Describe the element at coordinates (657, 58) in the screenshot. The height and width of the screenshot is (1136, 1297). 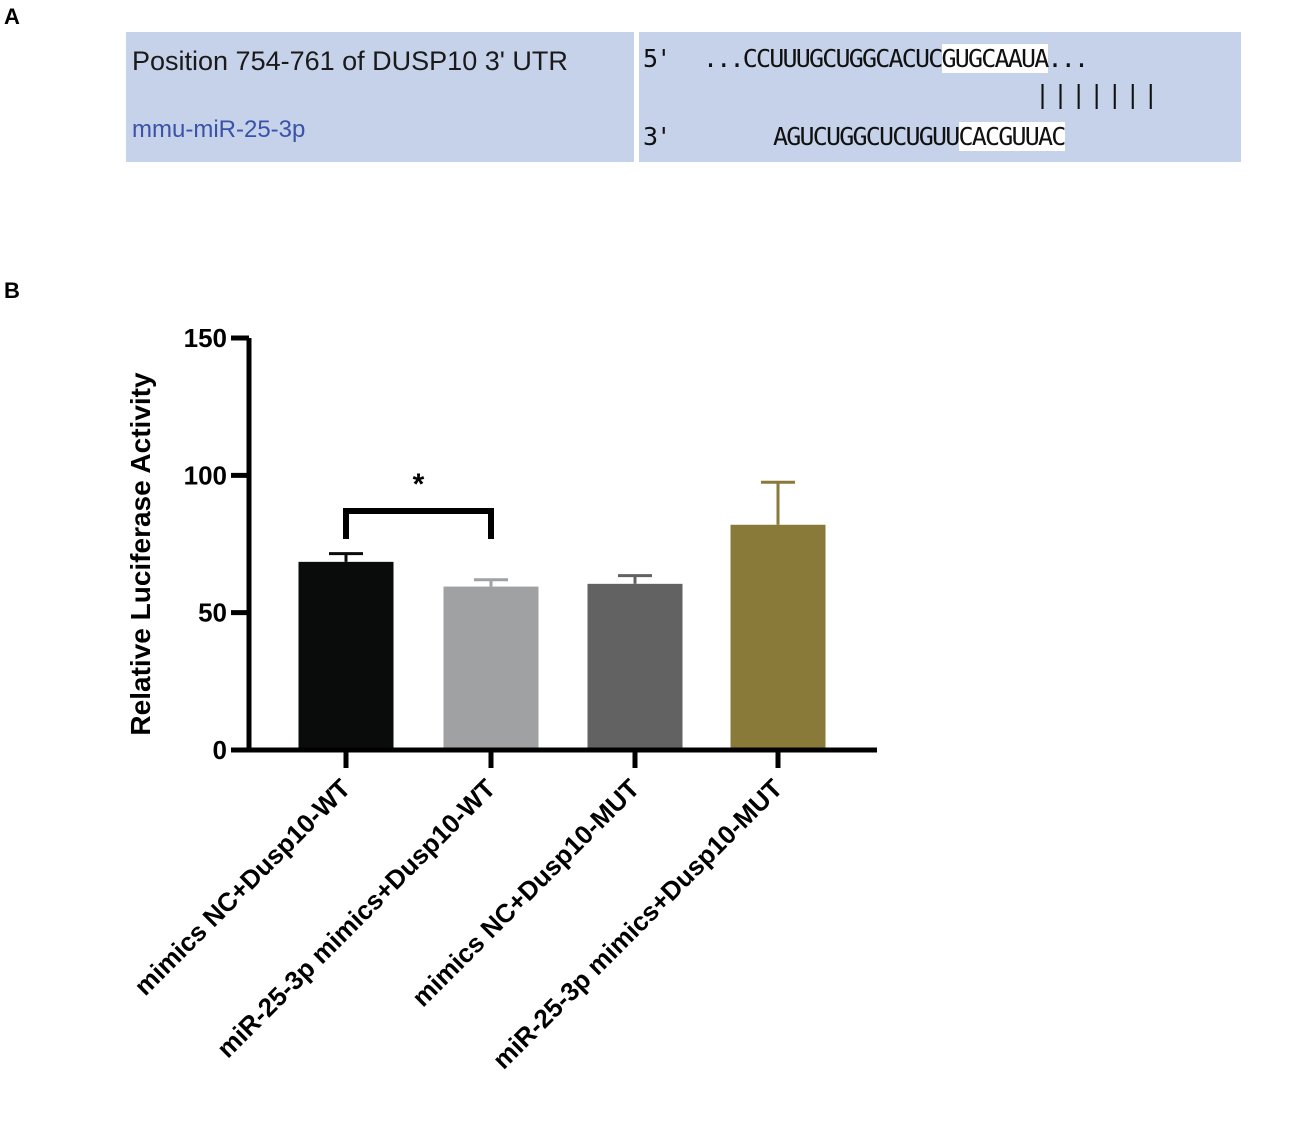
I see `utr-prime-label: 5'` at that location.